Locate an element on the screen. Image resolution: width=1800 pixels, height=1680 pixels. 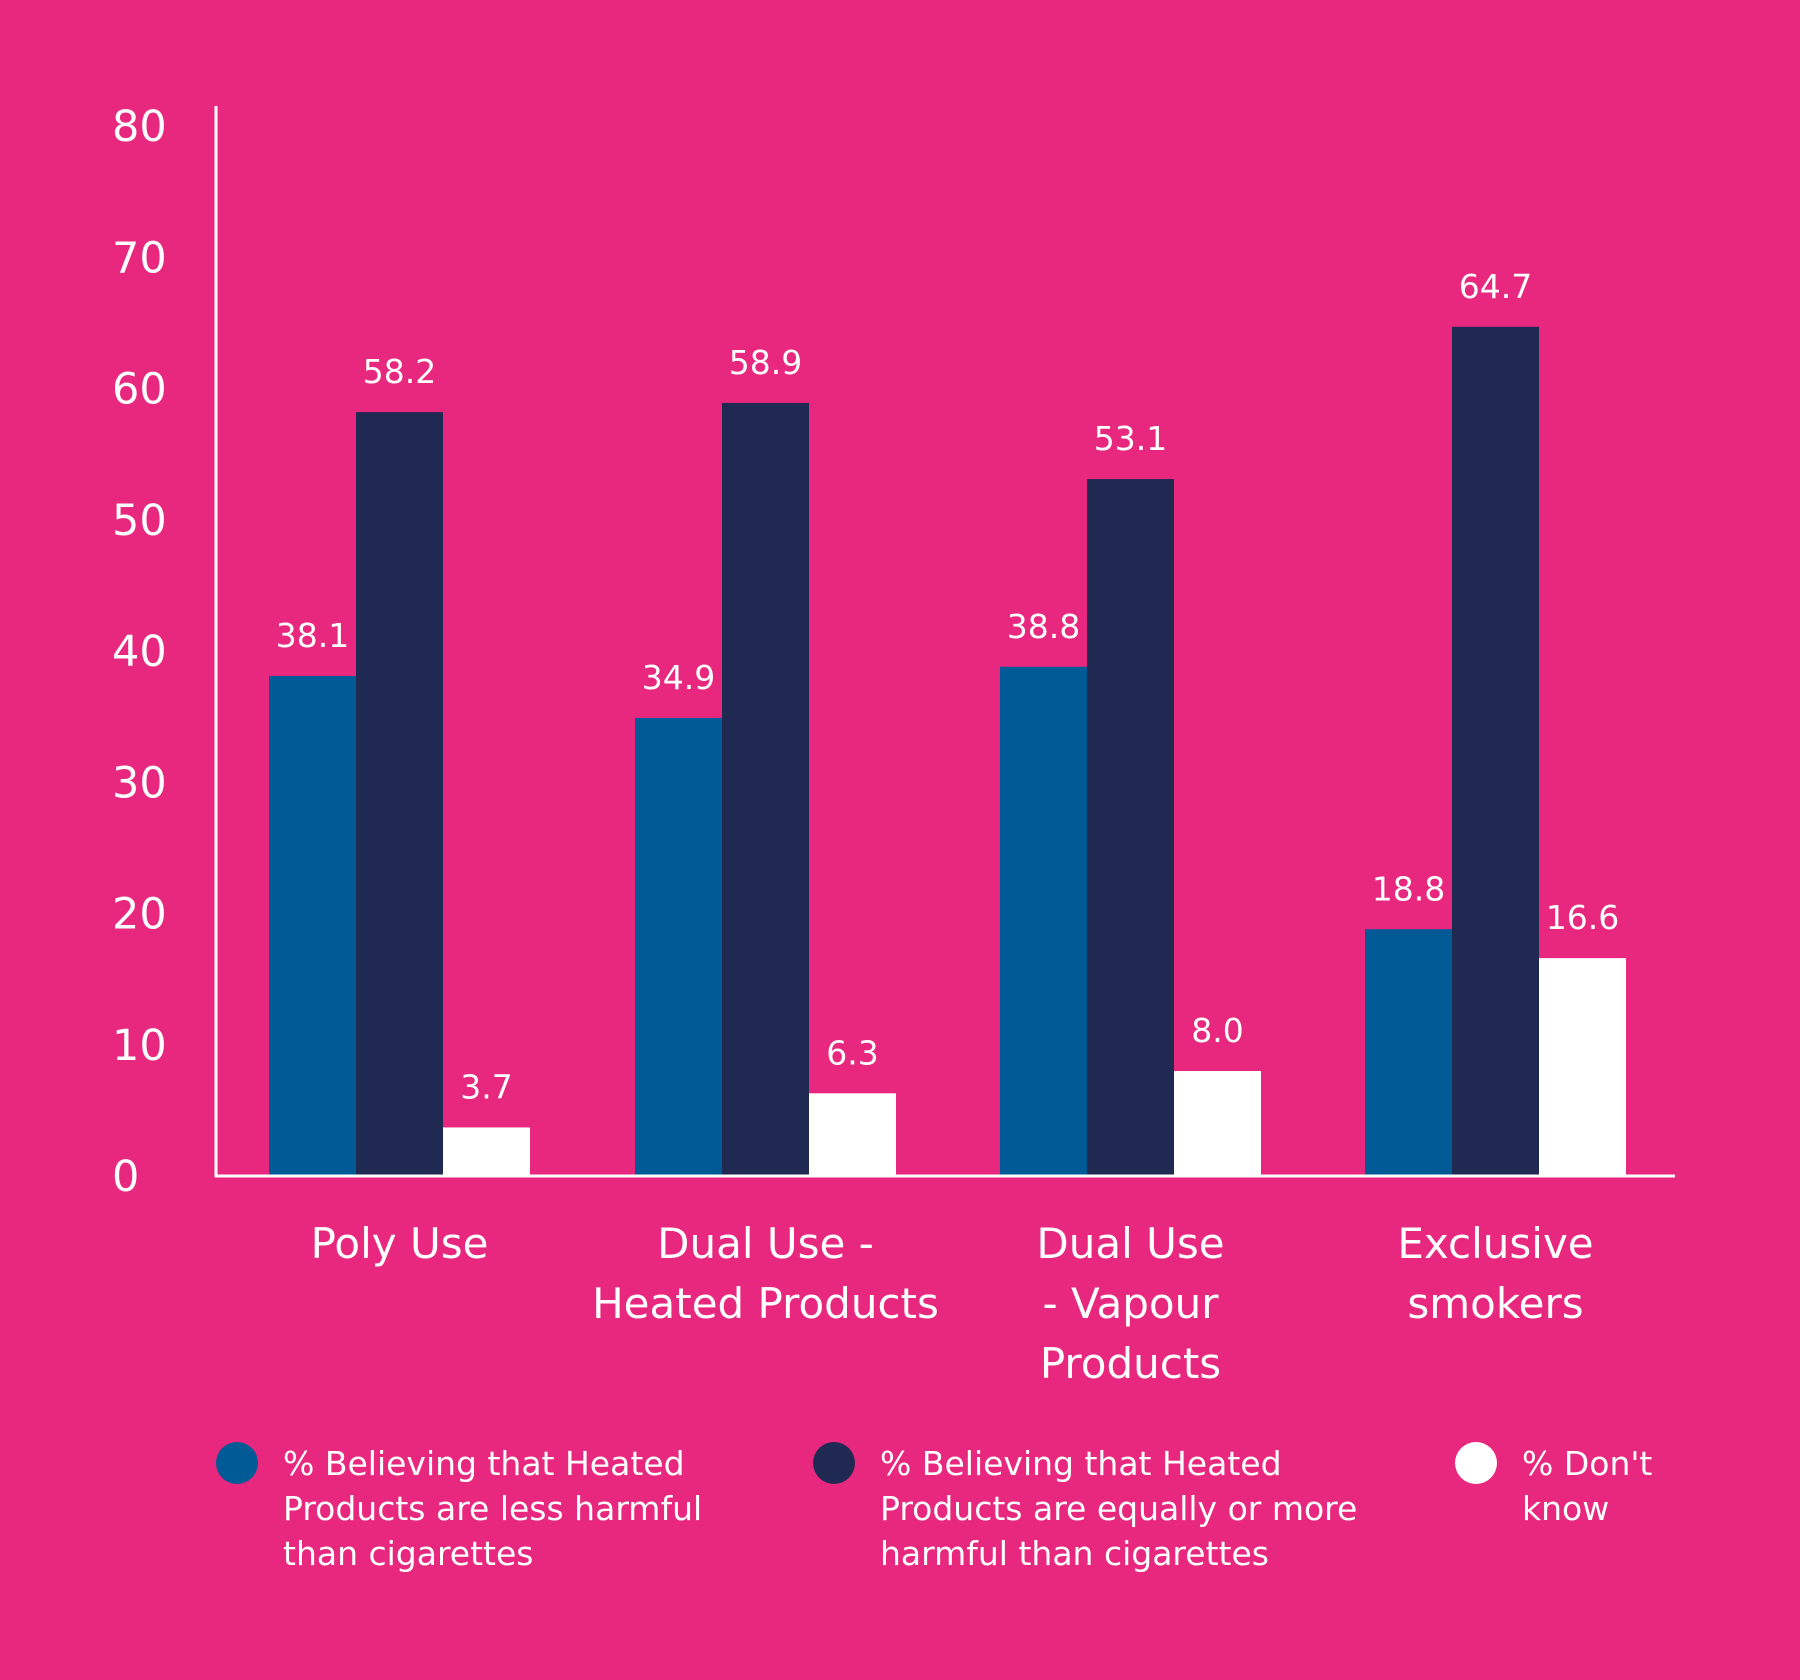
category-label-line: Dual Use - is located at coordinates (765, 1243).